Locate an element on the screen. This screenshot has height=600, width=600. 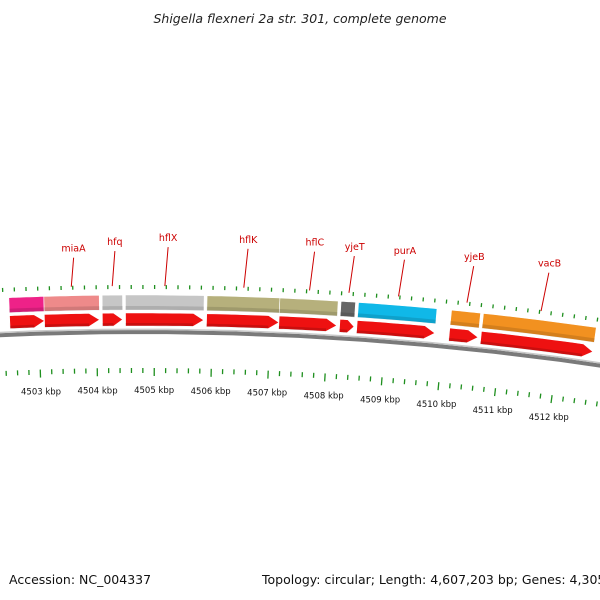
gene-labels-layer: miaA hfq hflX hflK hflC yjeT purA yjeB vacB is located at coordinates (311, 272).